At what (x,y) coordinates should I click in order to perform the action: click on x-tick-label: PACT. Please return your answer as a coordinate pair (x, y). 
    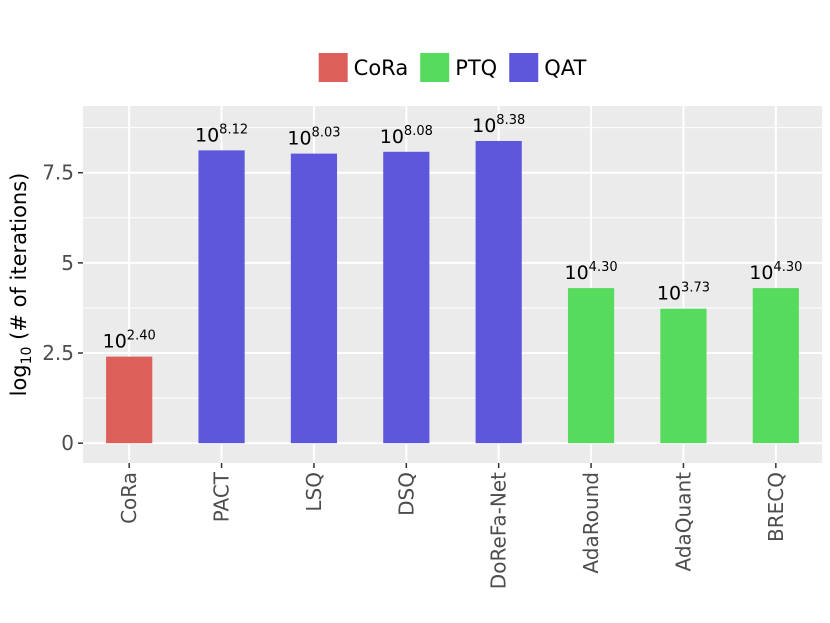
    Looking at the image, I should click on (222, 496).